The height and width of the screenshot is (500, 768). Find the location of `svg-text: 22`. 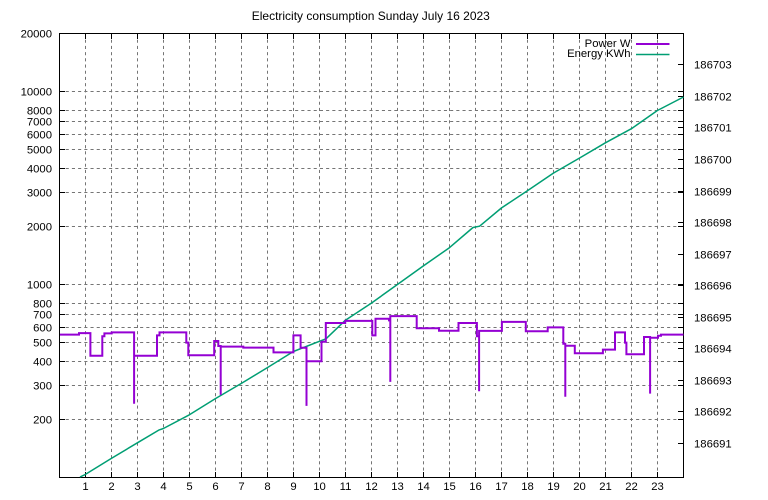

svg-text: 22 is located at coordinates (631, 487).